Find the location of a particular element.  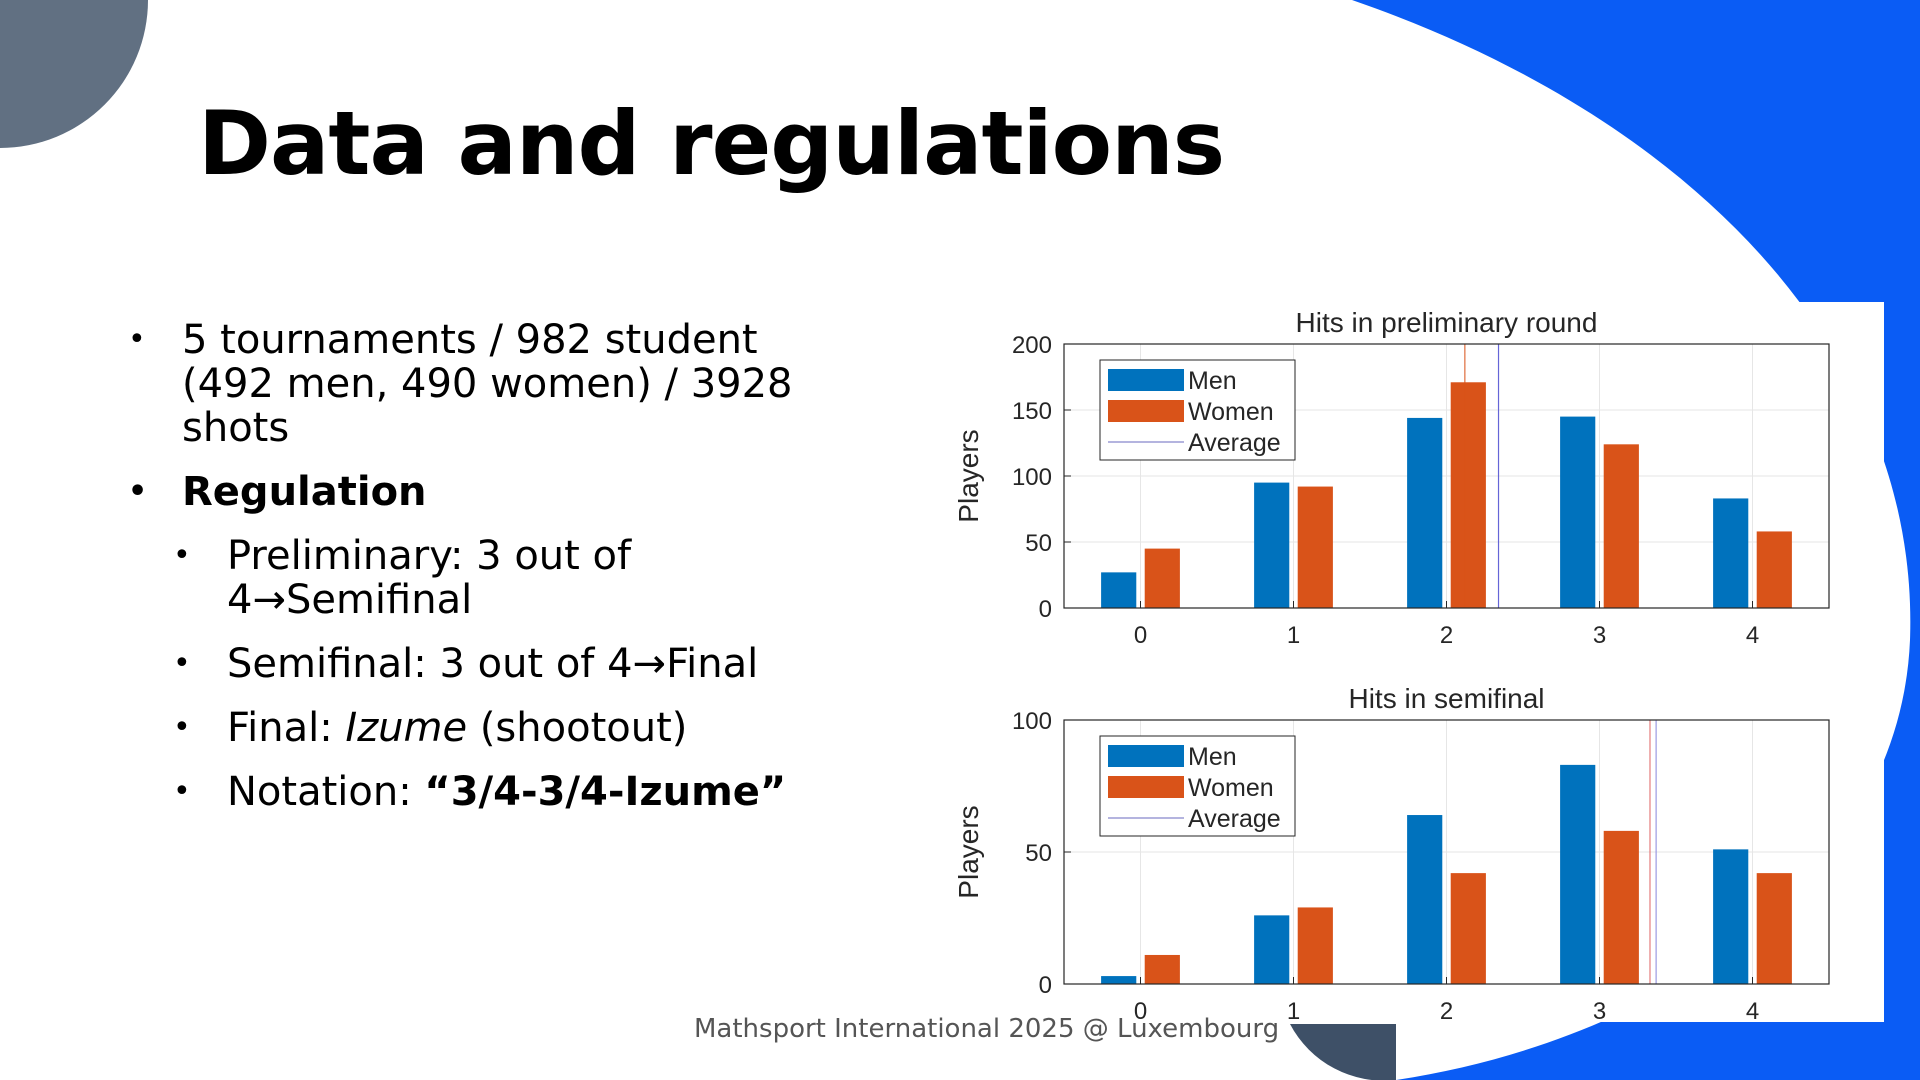

gray-quarter-circle is located at coordinates (74, 74).